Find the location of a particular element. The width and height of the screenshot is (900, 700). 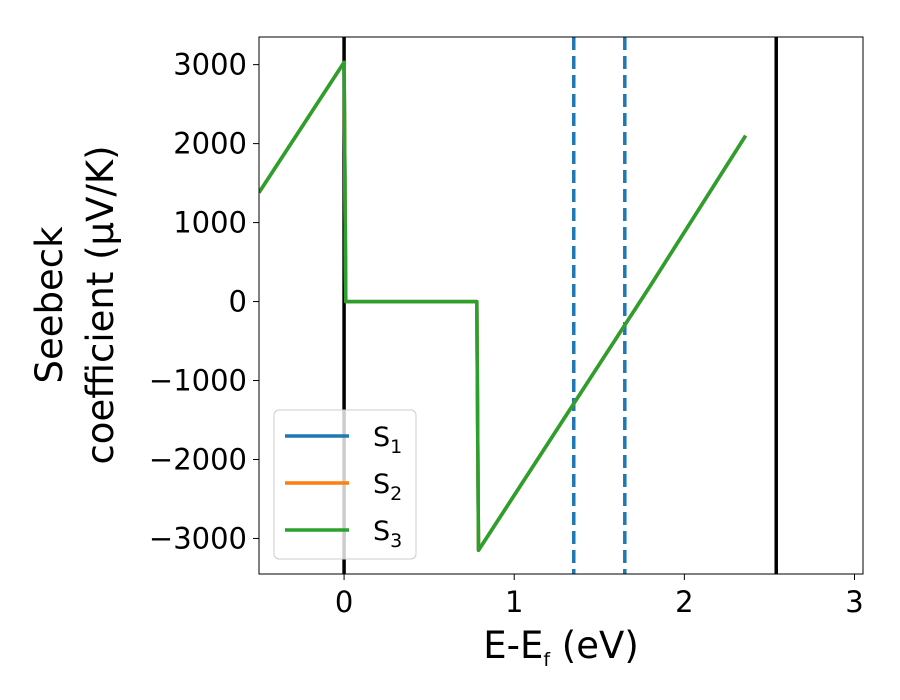

x-tick-label: 0 is located at coordinates (344, 602).